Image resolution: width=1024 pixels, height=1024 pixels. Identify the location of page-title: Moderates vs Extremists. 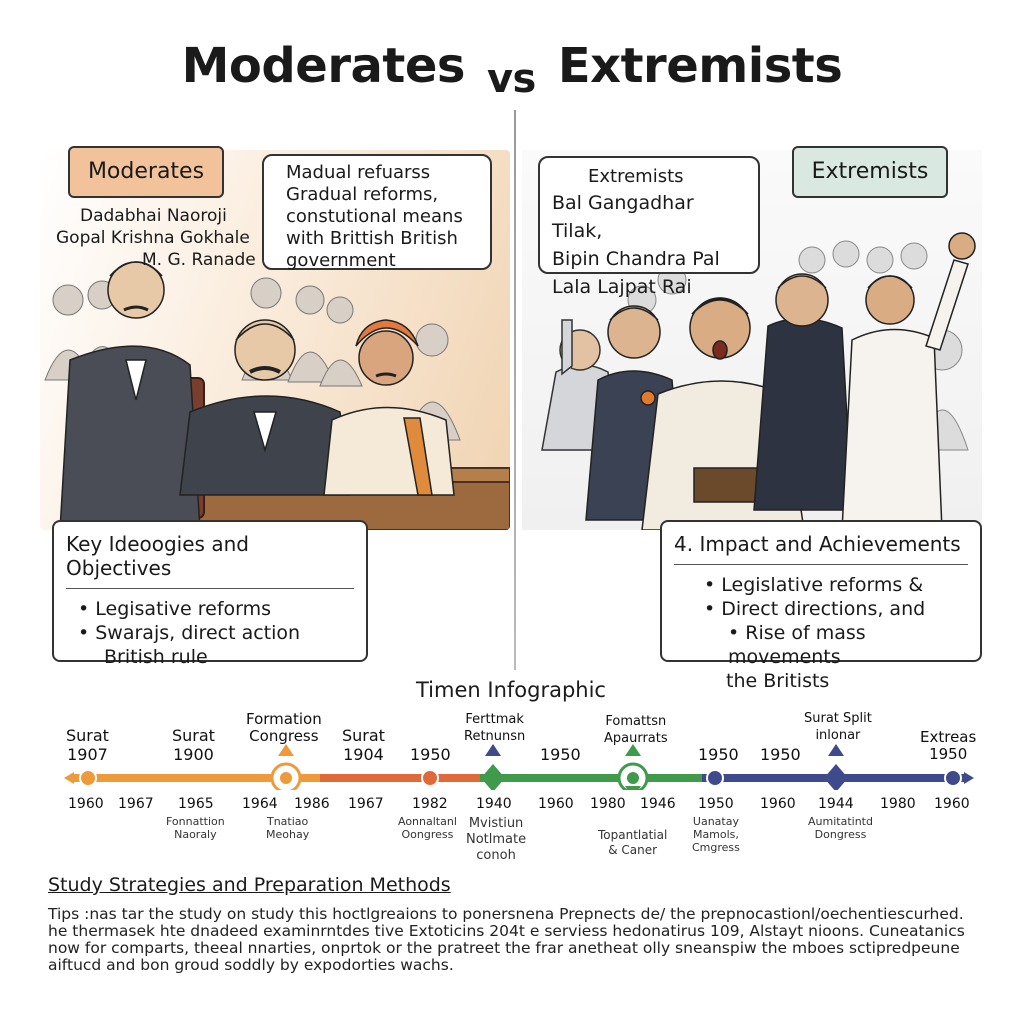
(512, 70).